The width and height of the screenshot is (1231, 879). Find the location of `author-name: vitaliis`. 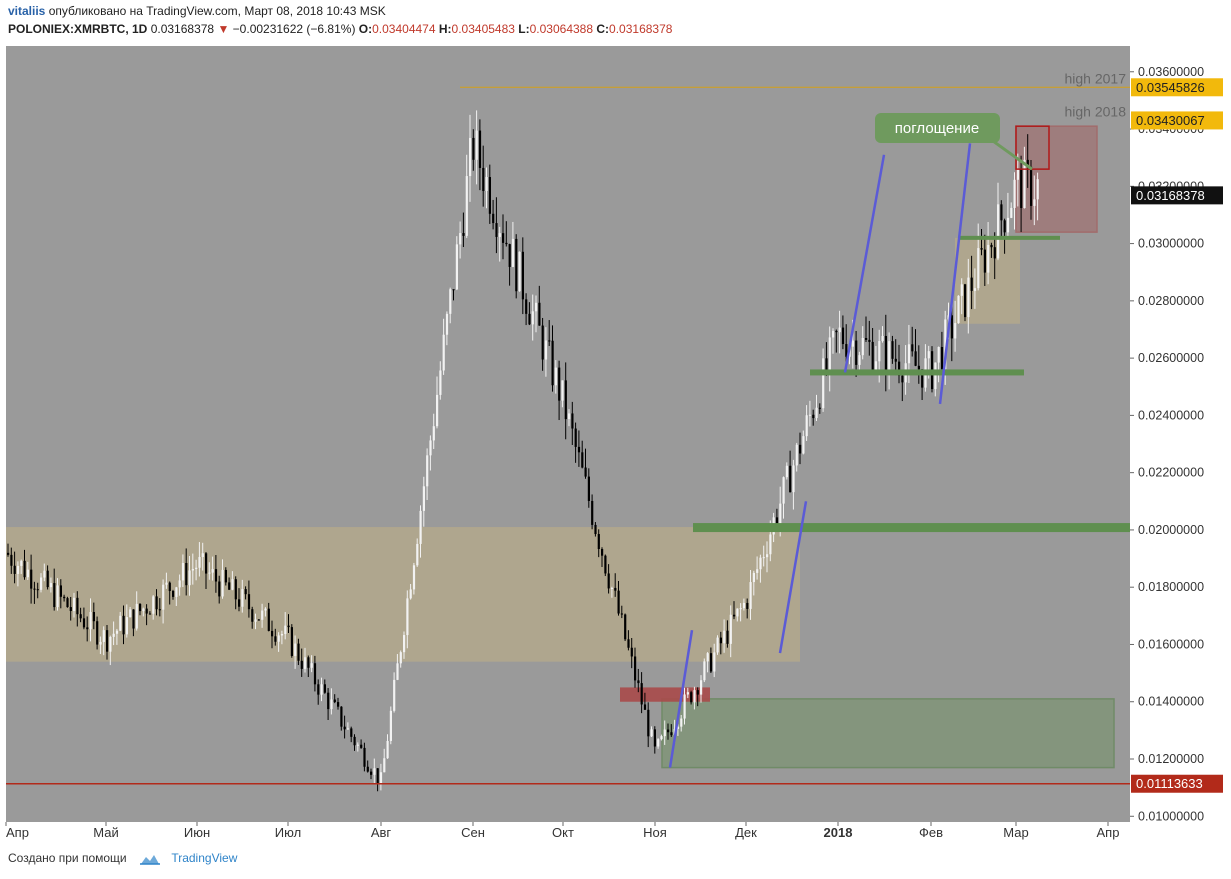

author-name: vitaliis is located at coordinates (27, 11).